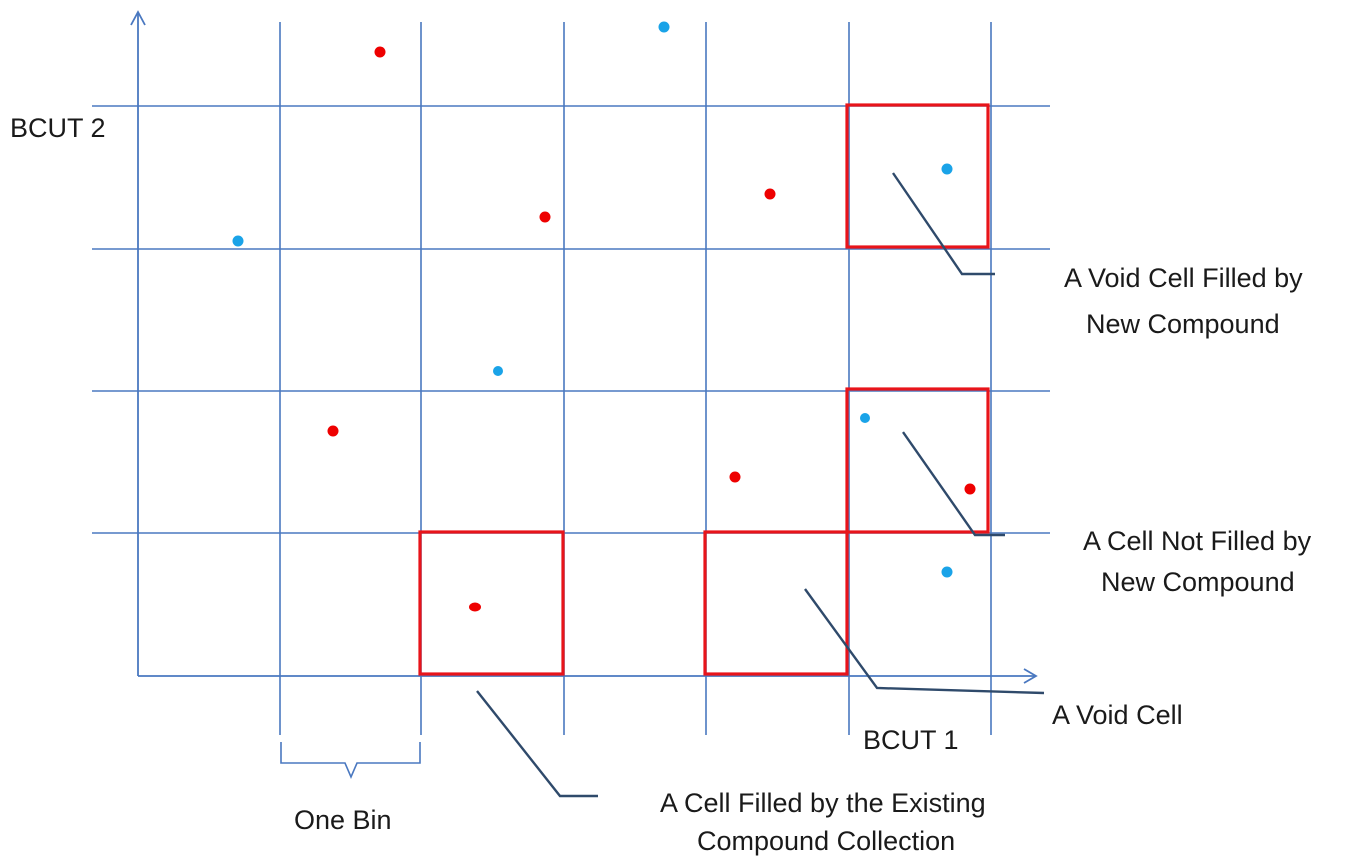  I want to click on bin-brace, so click(350, 761).